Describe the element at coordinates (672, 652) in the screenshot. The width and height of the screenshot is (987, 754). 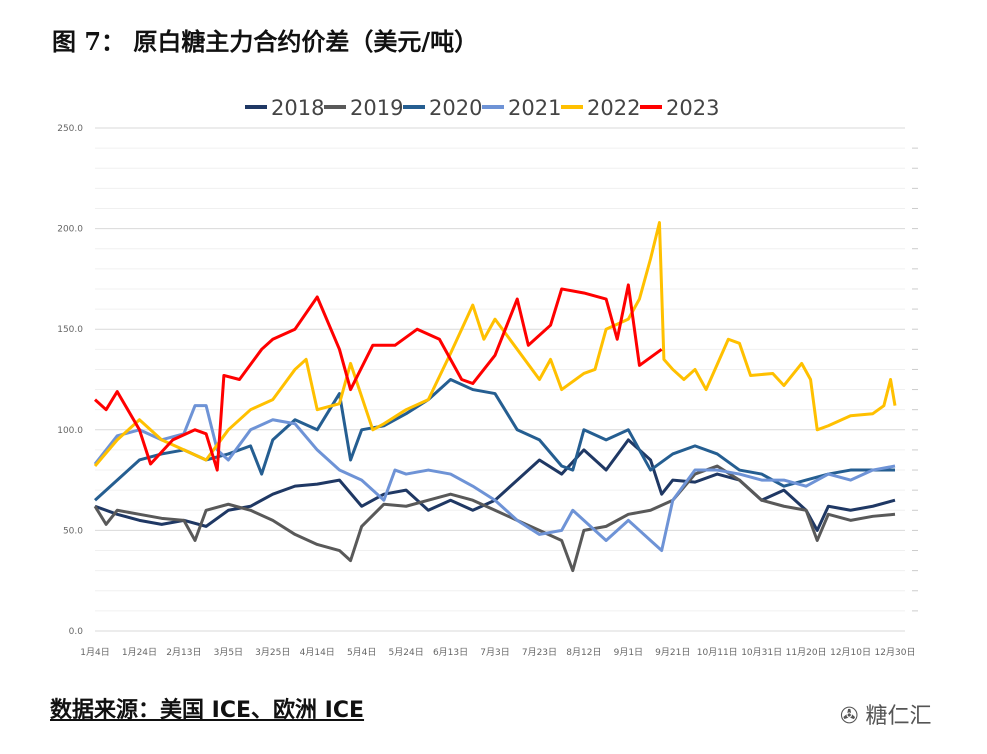
I see `x-tick-label: 9月21日` at that location.